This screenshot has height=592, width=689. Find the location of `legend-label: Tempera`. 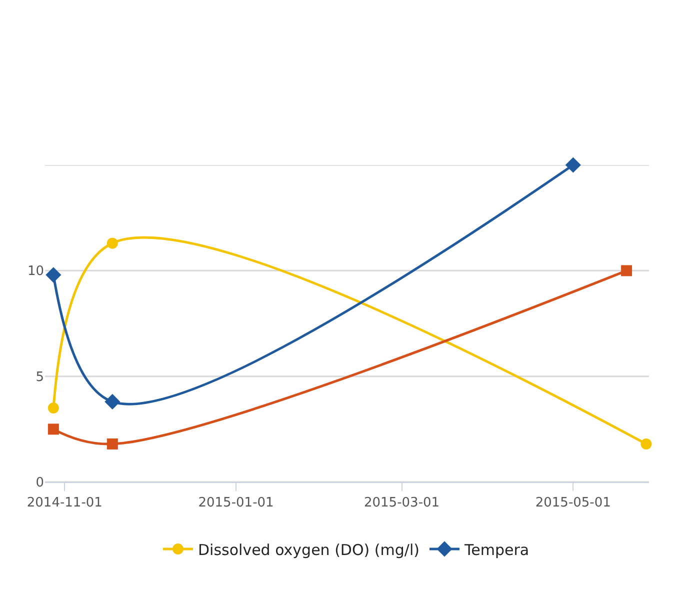

legend-label: Tempera is located at coordinates (496, 549).